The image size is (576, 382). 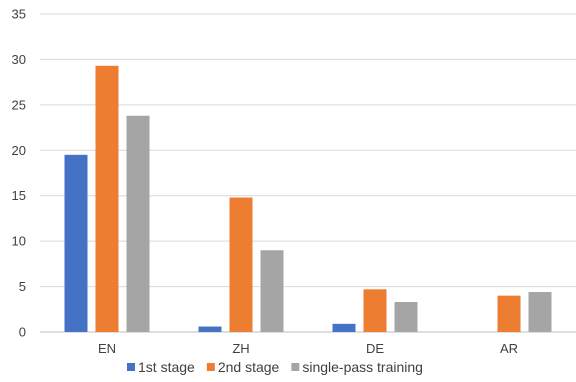 I want to click on legend: 1st stage 2nd stage single-pass training, so click(x=275, y=367).